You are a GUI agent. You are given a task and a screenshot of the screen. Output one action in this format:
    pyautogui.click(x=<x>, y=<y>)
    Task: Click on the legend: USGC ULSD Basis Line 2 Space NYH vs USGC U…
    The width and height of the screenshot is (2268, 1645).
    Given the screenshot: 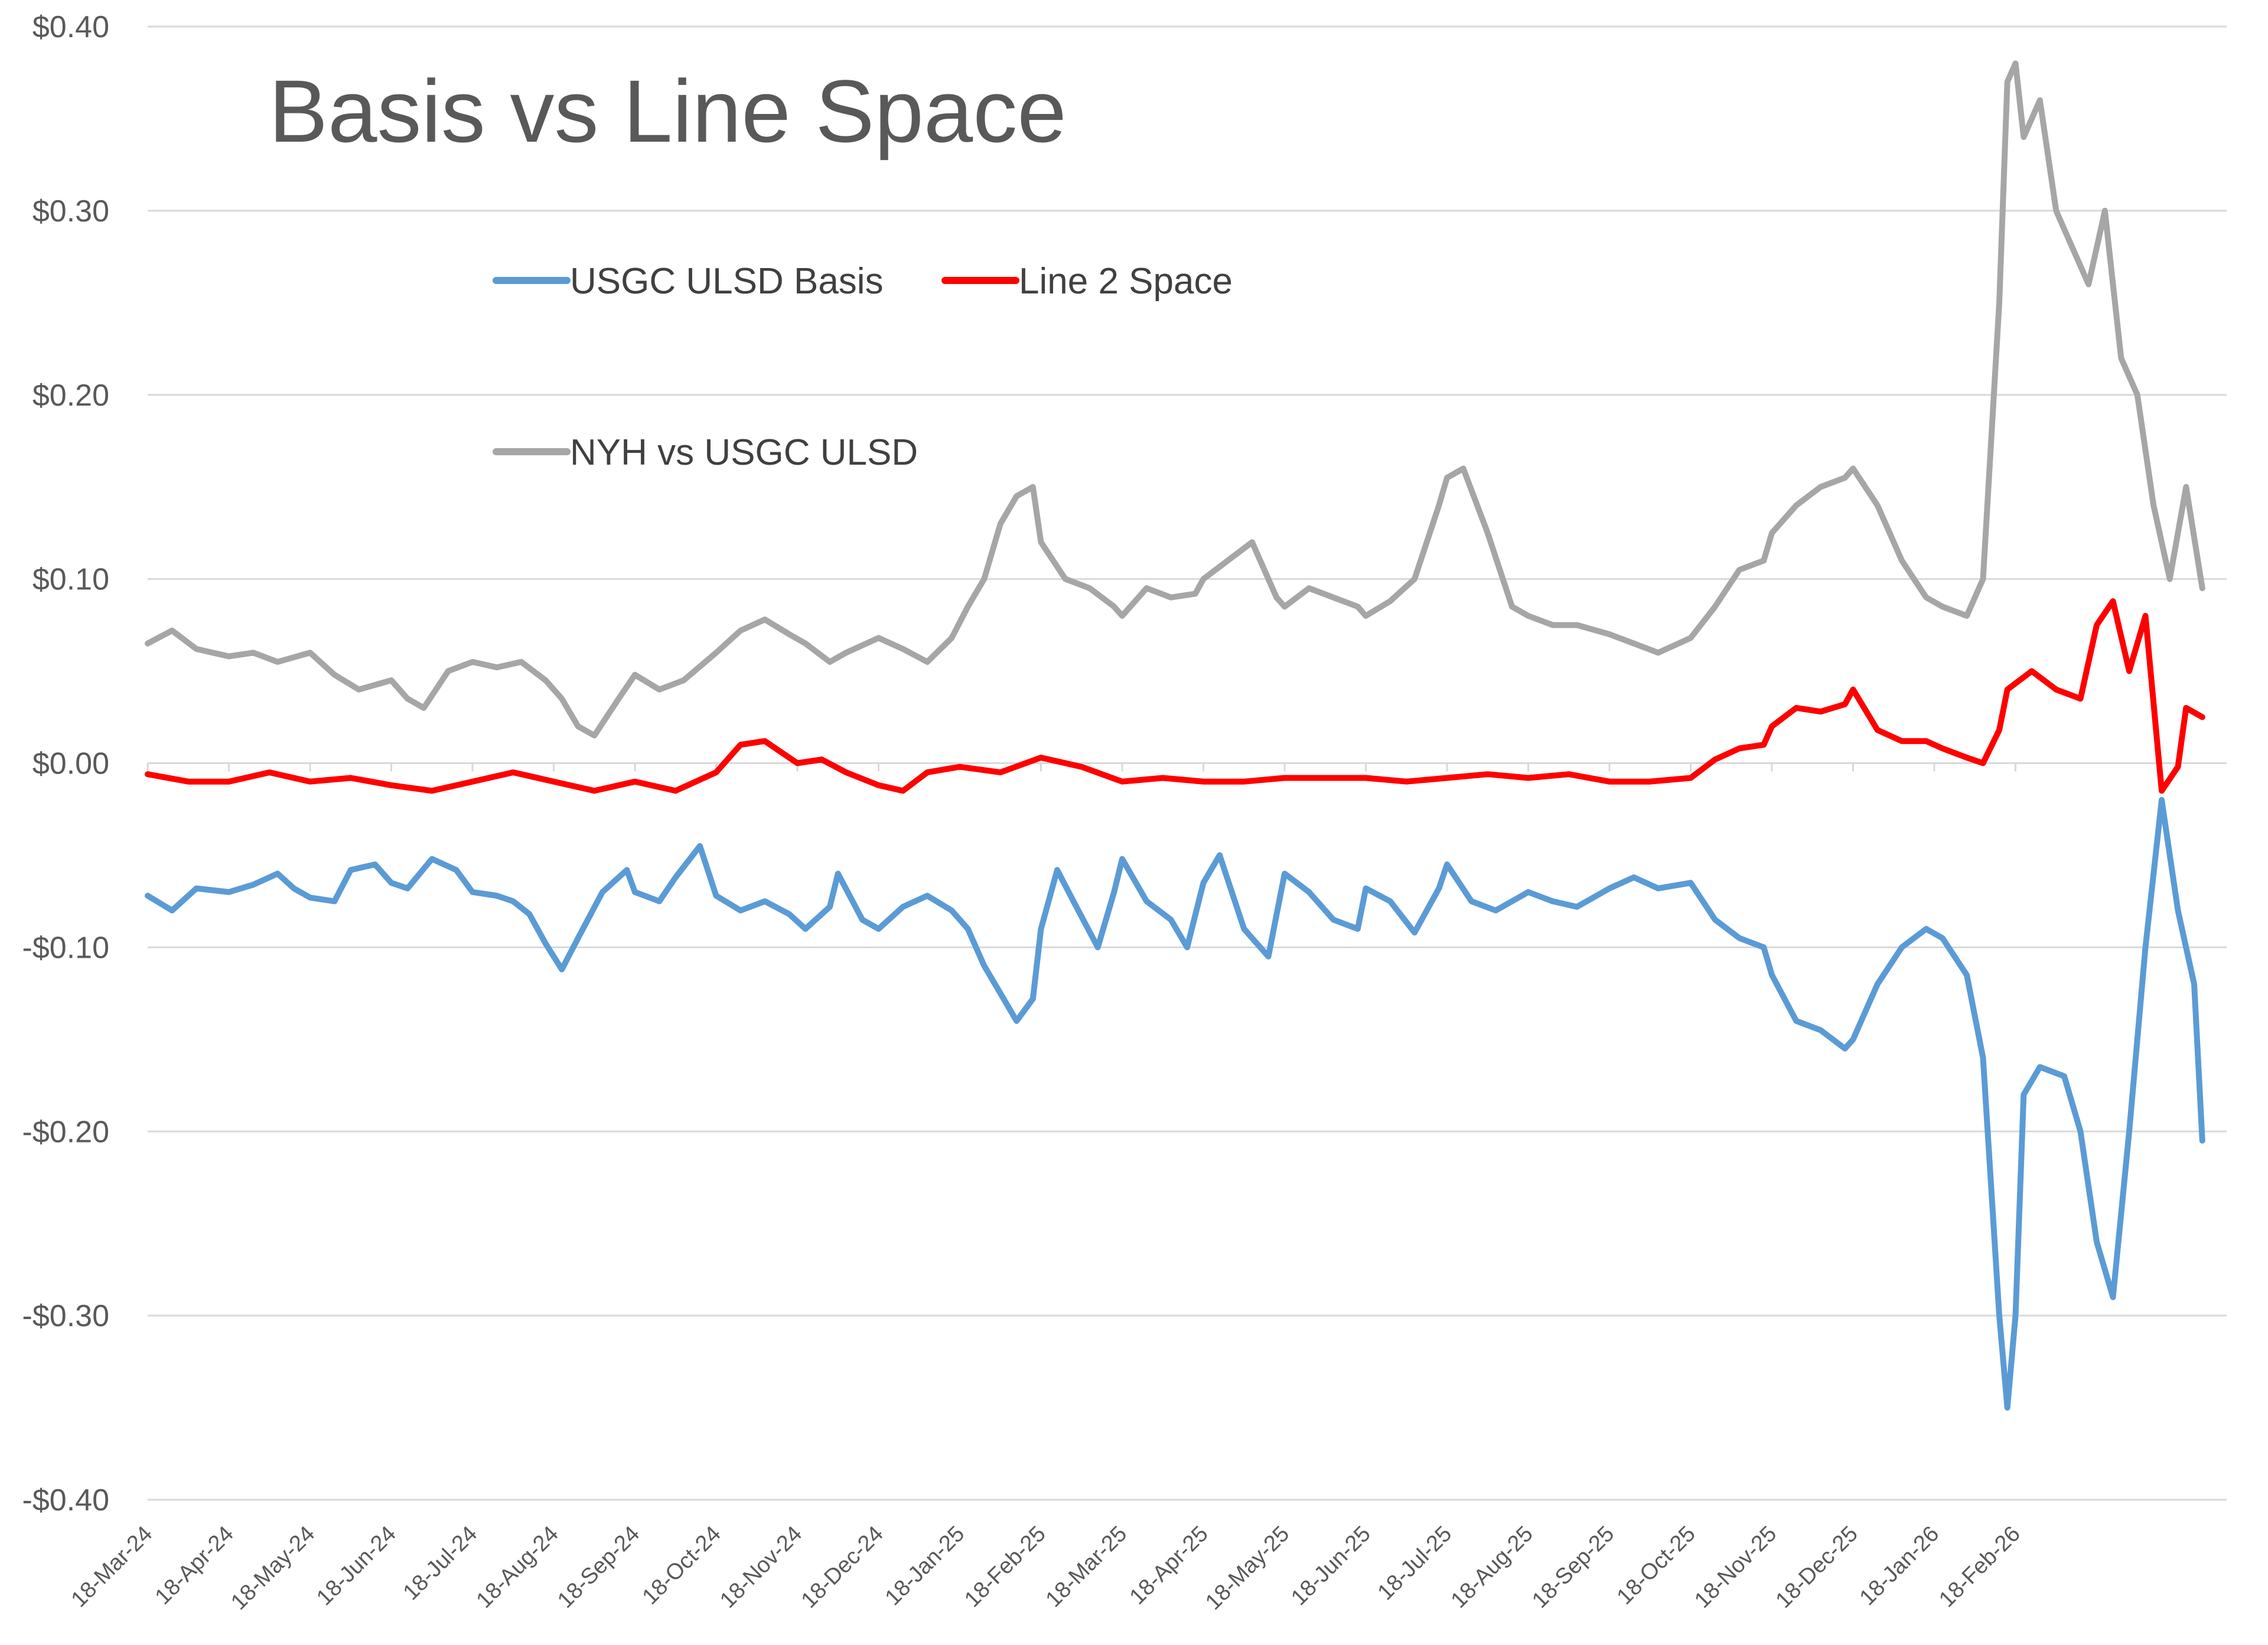 What is the action you would take?
    pyautogui.click(x=863, y=367)
    